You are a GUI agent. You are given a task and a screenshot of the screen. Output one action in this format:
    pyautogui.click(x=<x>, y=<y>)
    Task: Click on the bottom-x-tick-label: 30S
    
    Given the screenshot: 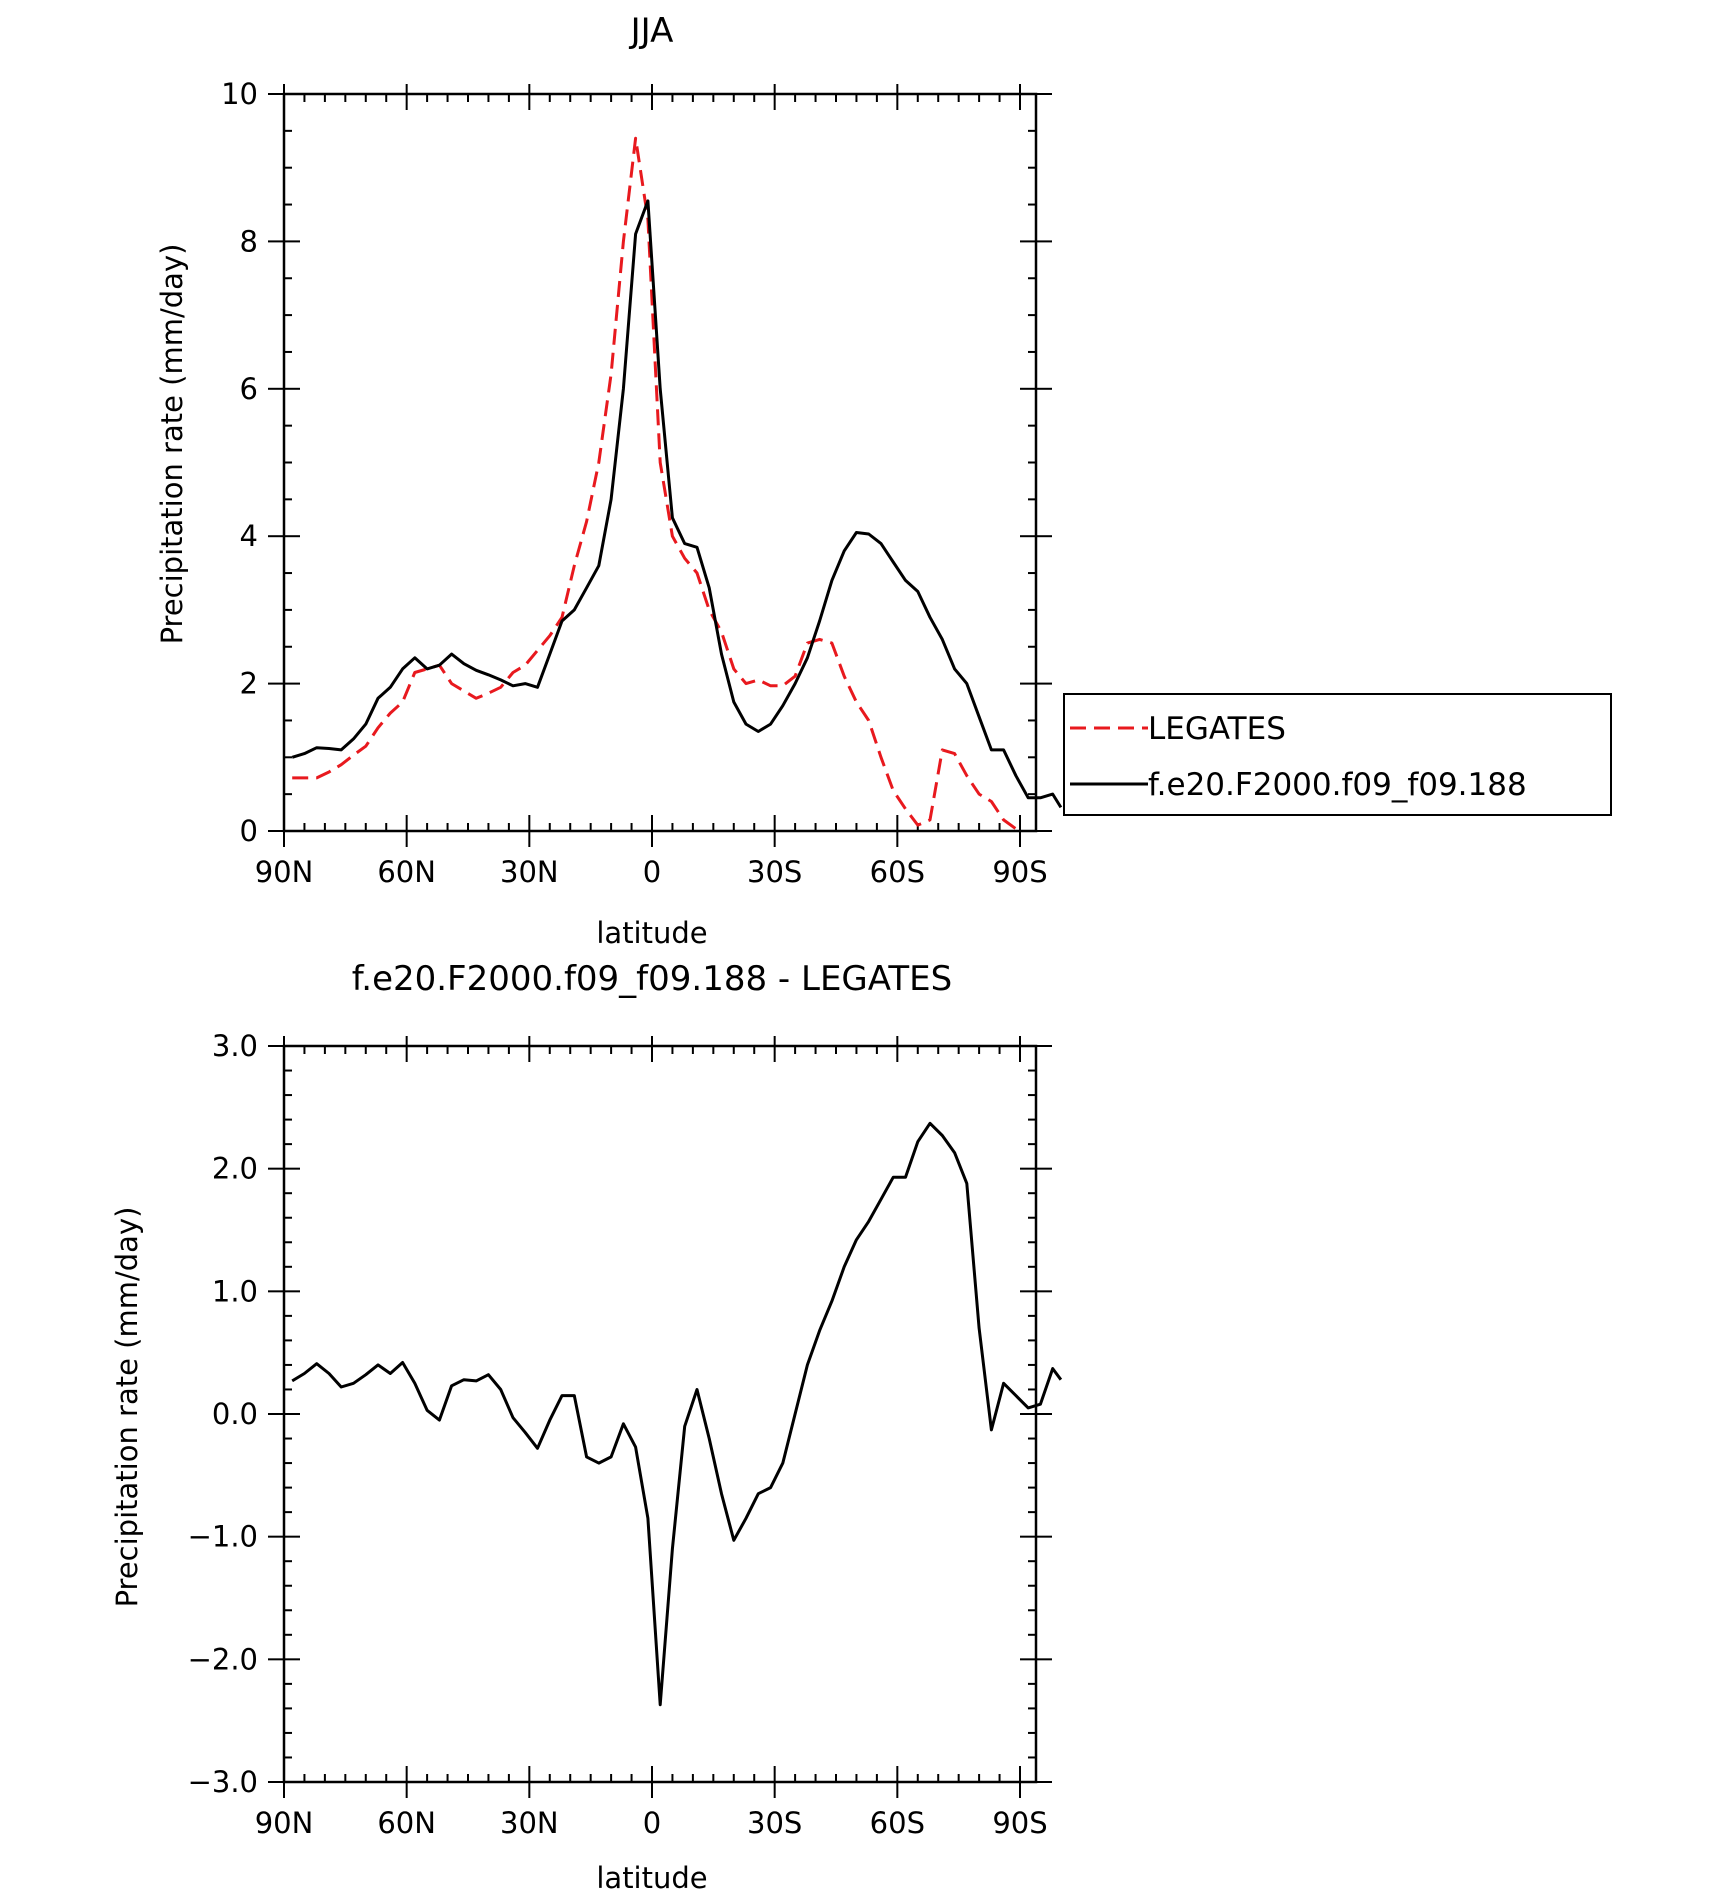 What is the action you would take?
    pyautogui.click(x=774, y=1823)
    